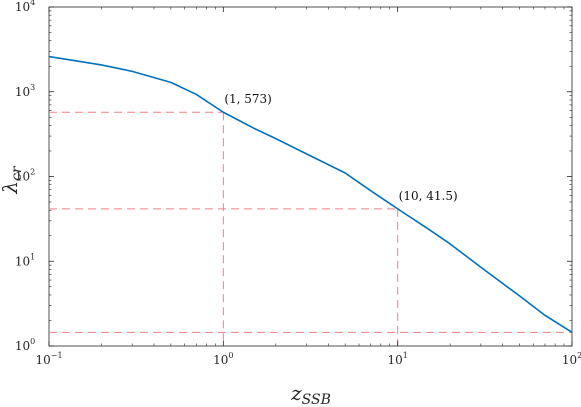  Describe the element at coordinates (25, 7) in the screenshot. I see `y-tick-label: 104` at that location.